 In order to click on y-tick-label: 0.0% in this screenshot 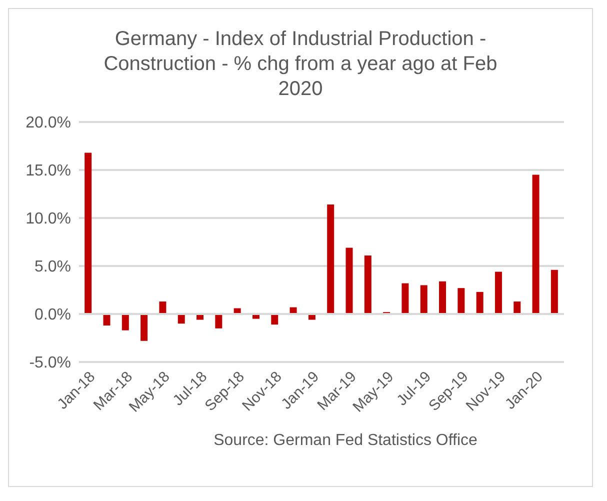, I will do `click(52, 315)`.